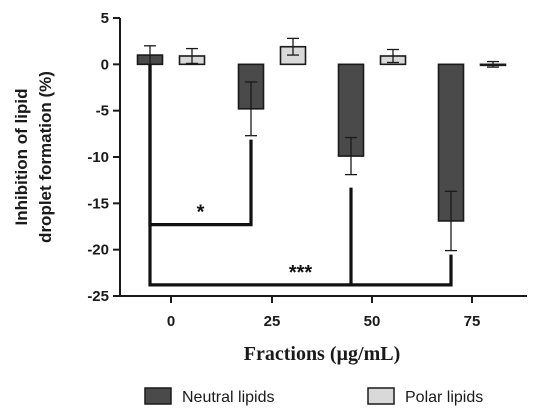 This screenshot has height=420, width=550. What do you see at coordinates (21, 157) in the screenshot?
I see `y-axis-title-line-1: Inhibition of lipid` at bounding box center [21, 157].